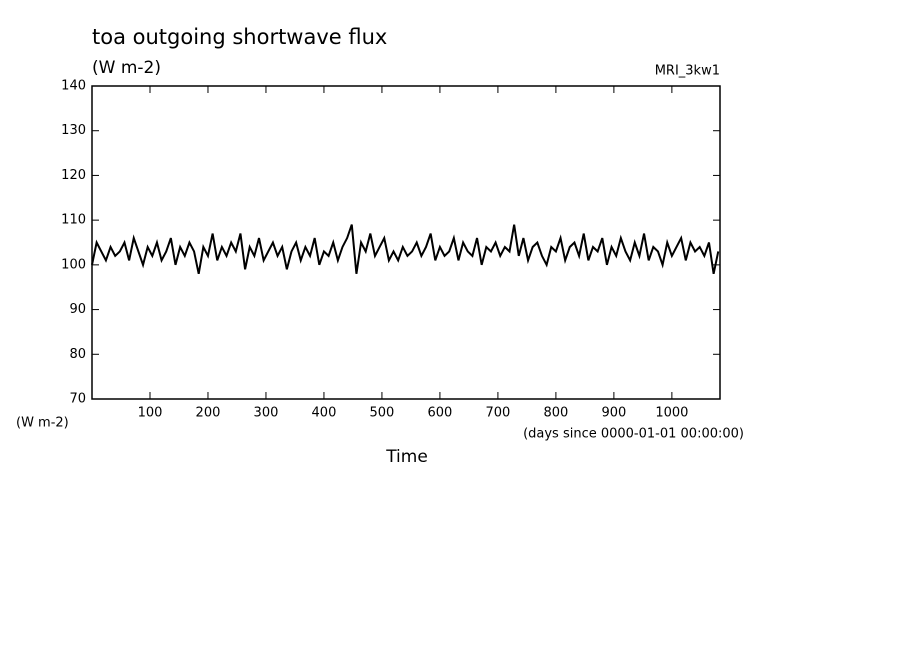 Image resolution: width=904 pixels, height=654 pixels. What do you see at coordinates (440, 413) in the screenshot?
I see `x-tick-label: 600` at bounding box center [440, 413].